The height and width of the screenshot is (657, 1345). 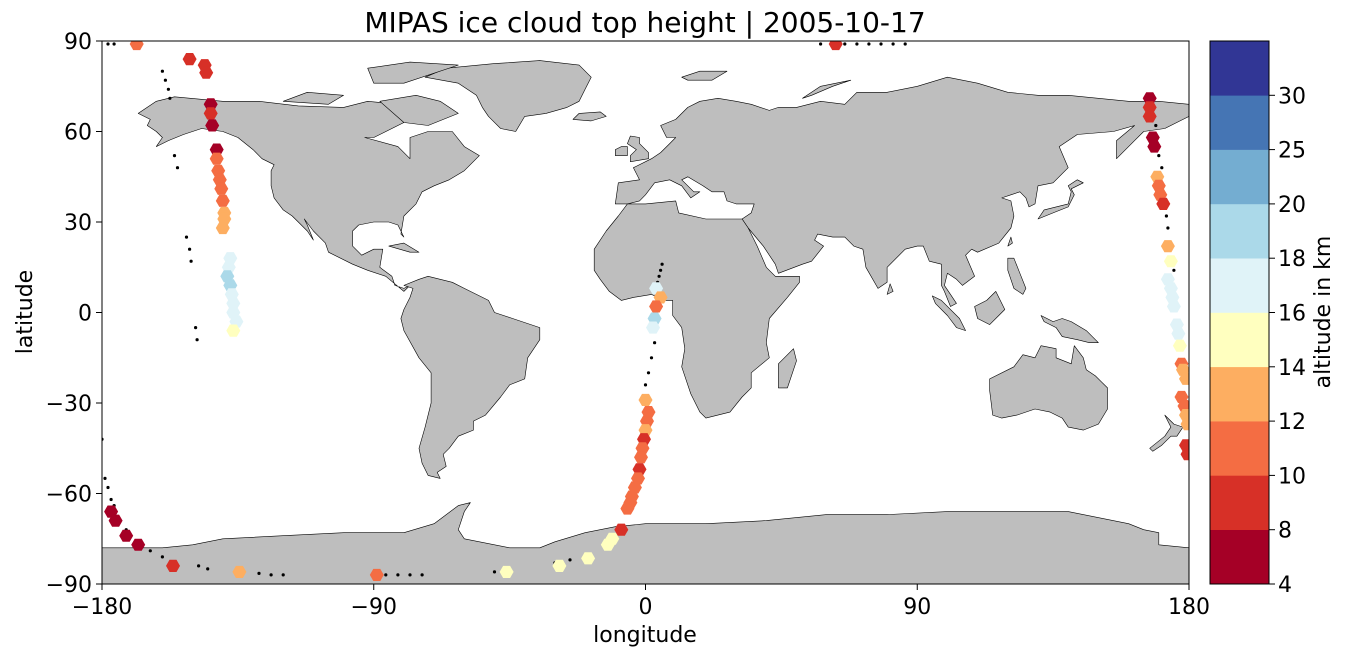 I want to click on colorbar: 4 8 10 12 14 16 18 20 25 30, so click(x=1257, y=319).